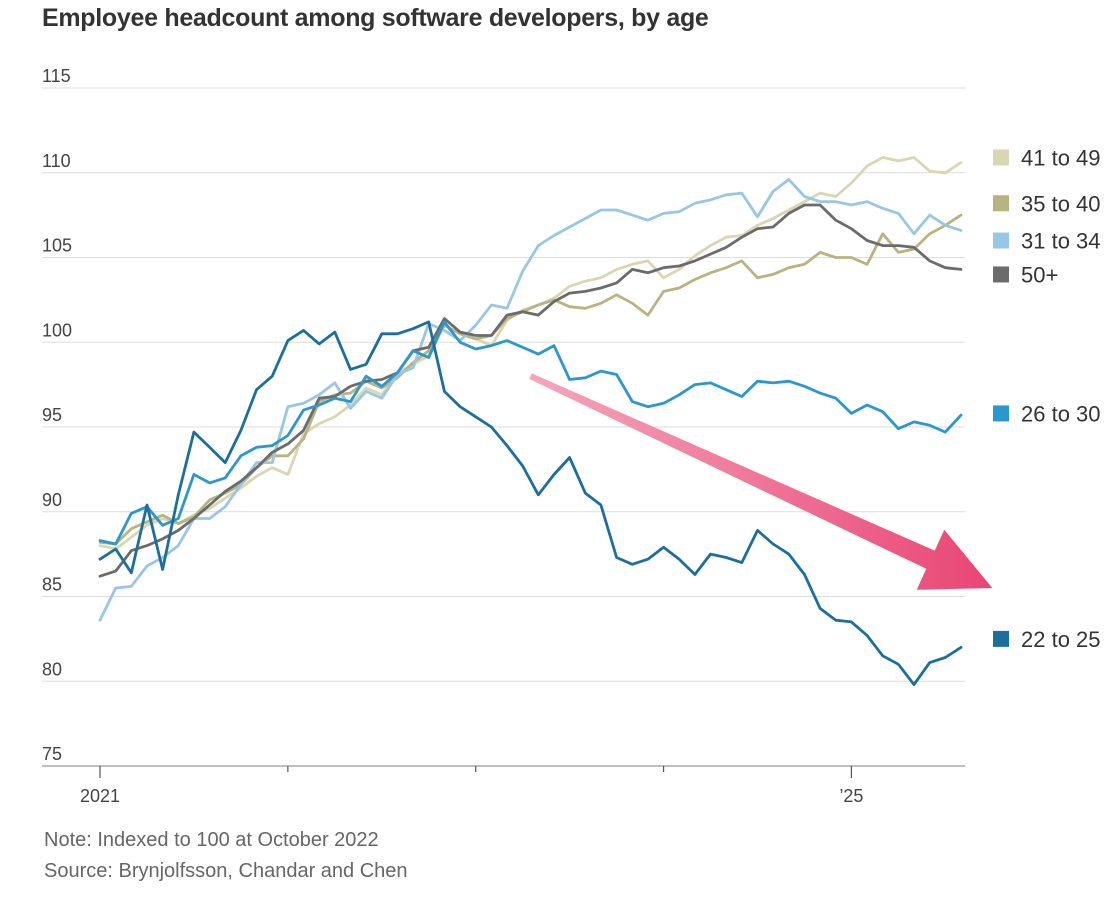 The height and width of the screenshot is (898, 1119). What do you see at coordinates (52, 585) in the screenshot?
I see `y-tick-label-85: 85` at bounding box center [52, 585].